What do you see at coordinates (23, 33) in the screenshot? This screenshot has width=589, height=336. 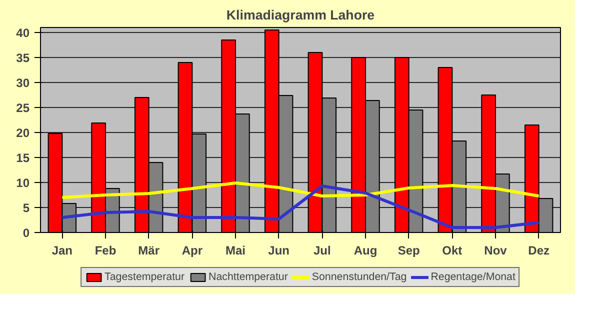 I see `y-tick-label: 40` at bounding box center [23, 33].